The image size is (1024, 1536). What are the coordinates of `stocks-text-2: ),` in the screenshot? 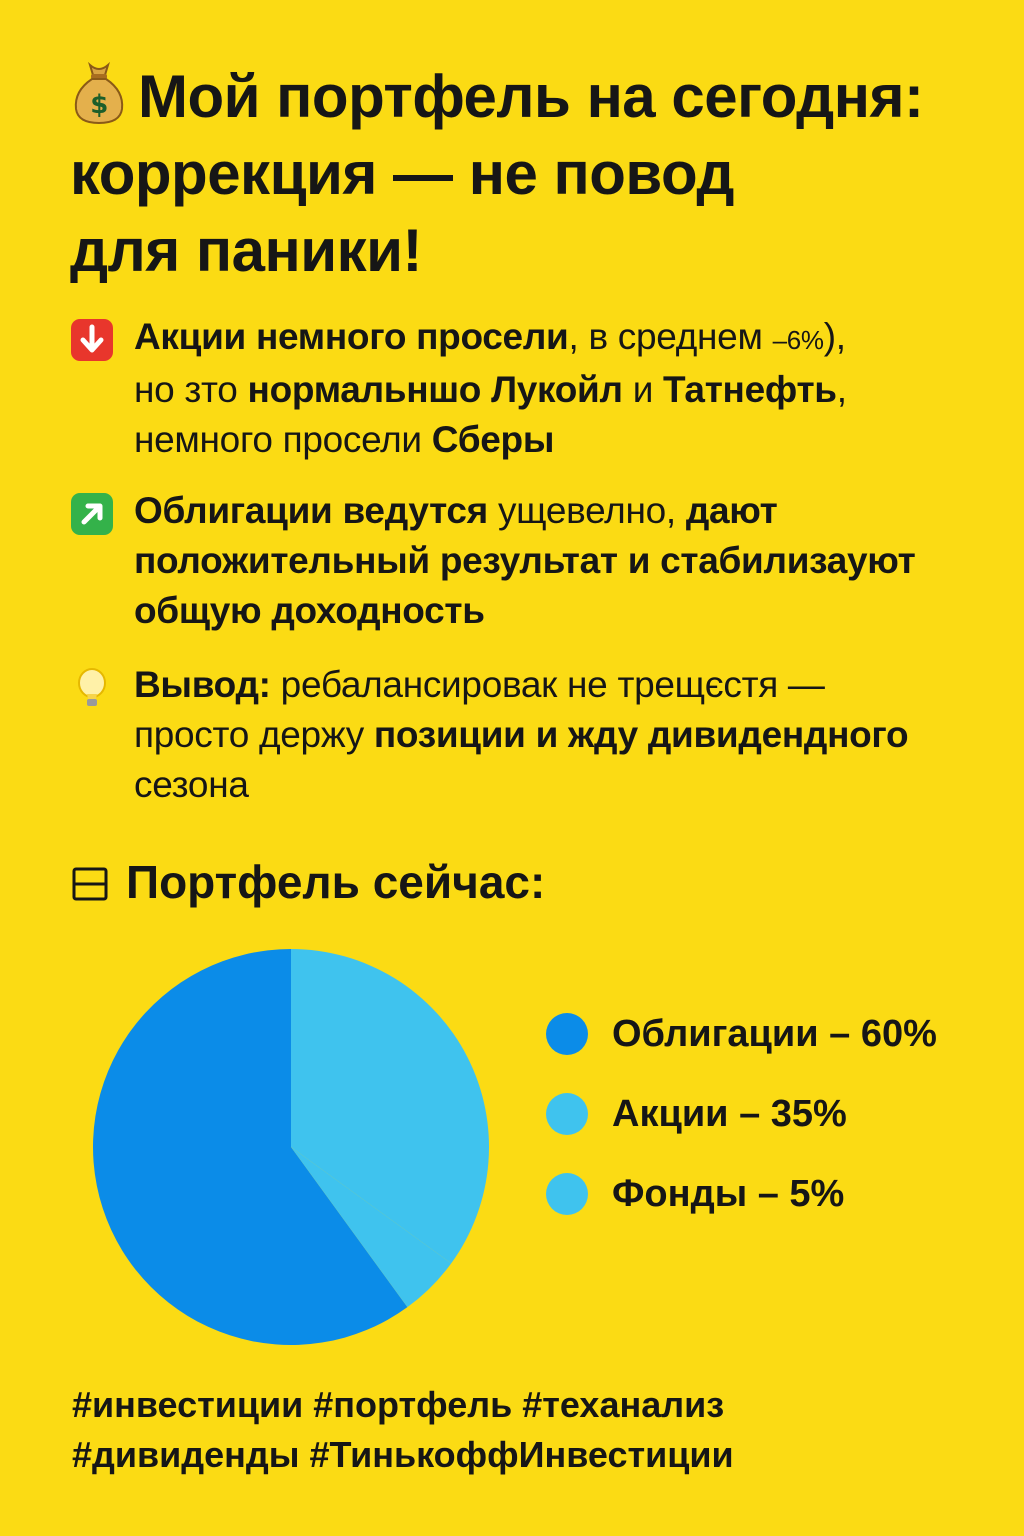 It's located at (834, 336).